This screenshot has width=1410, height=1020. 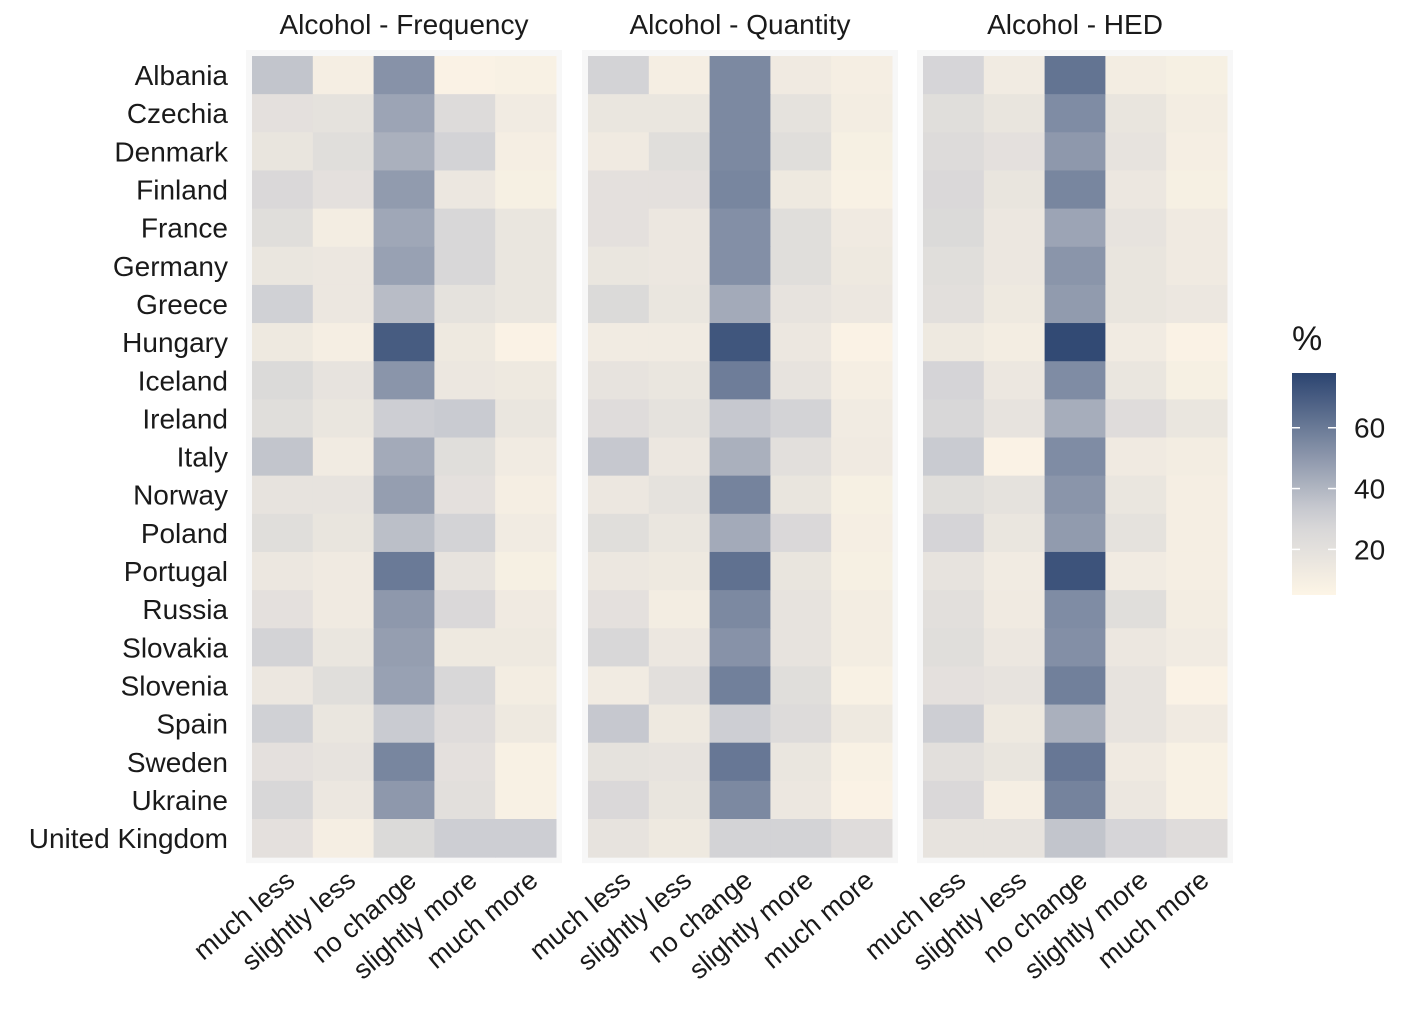 What do you see at coordinates (1314, 484) in the screenshot?
I see `legend-colorbar` at bounding box center [1314, 484].